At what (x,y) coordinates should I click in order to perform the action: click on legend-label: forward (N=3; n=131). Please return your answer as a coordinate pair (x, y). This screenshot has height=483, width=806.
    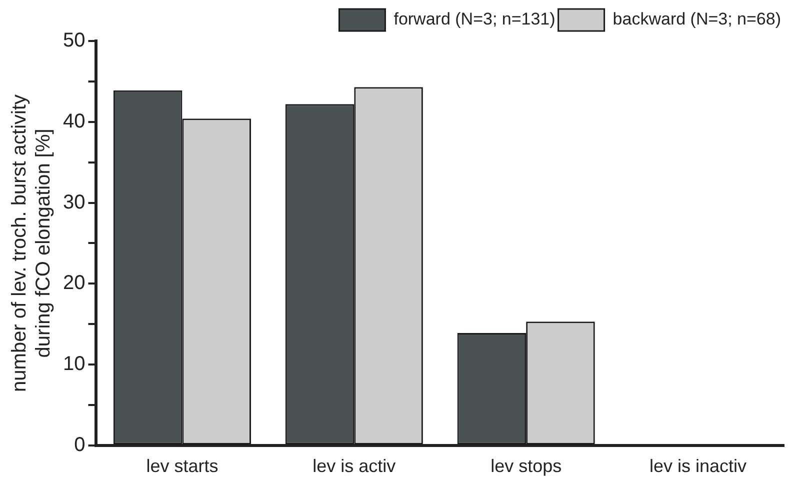
    Looking at the image, I should click on (475, 19).